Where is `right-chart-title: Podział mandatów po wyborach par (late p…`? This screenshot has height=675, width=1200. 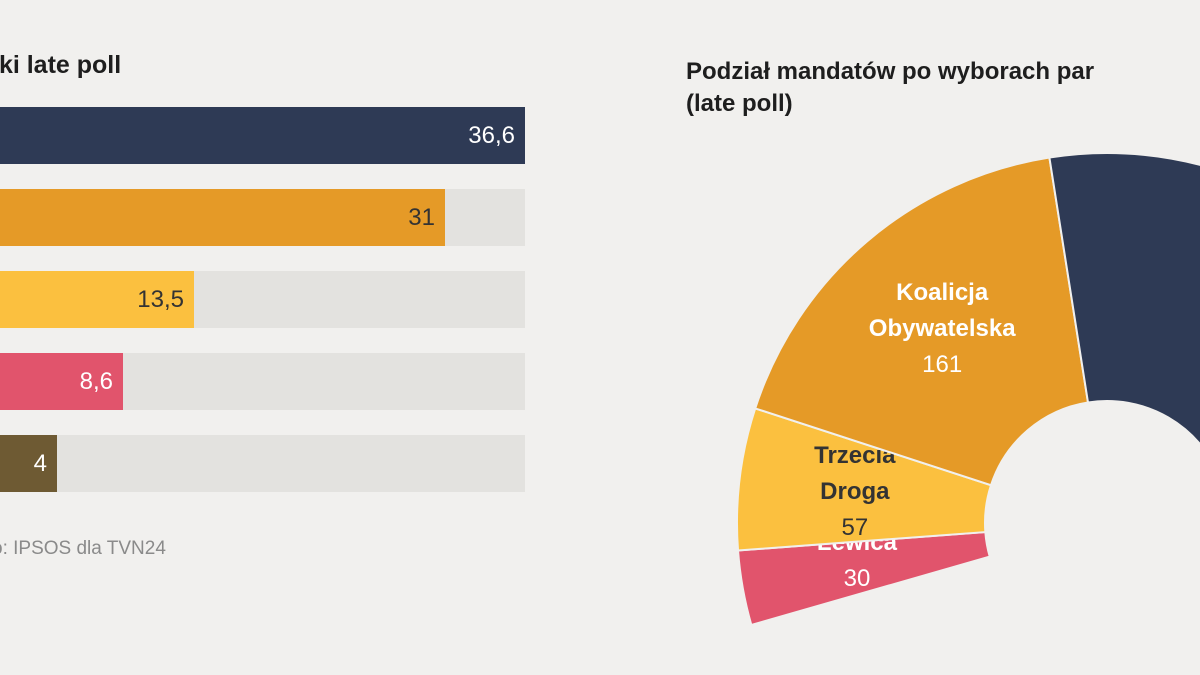 right-chart-title: Podział mandatów po wyborach par (late p… is located at coordinates (890, 88).